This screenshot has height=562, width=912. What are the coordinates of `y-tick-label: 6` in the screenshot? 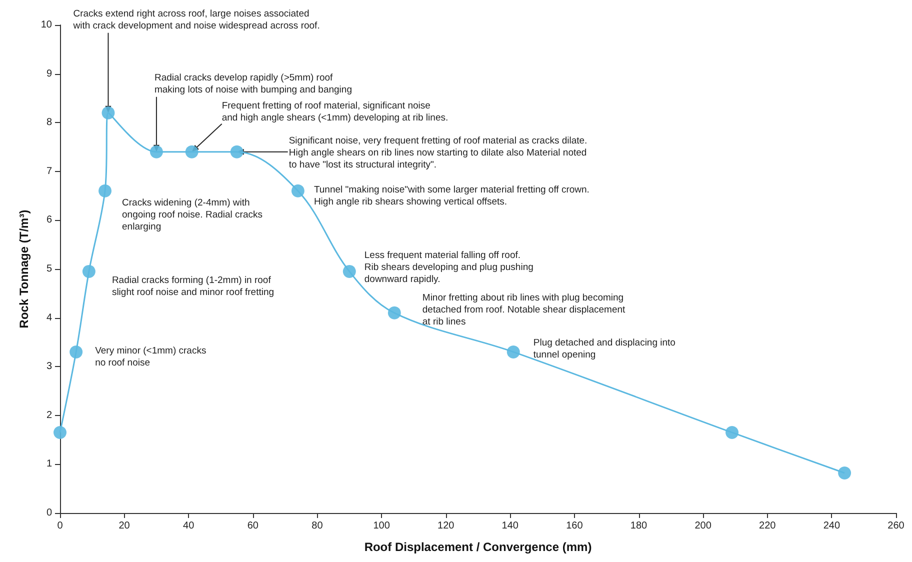 It's located at (49, 220).